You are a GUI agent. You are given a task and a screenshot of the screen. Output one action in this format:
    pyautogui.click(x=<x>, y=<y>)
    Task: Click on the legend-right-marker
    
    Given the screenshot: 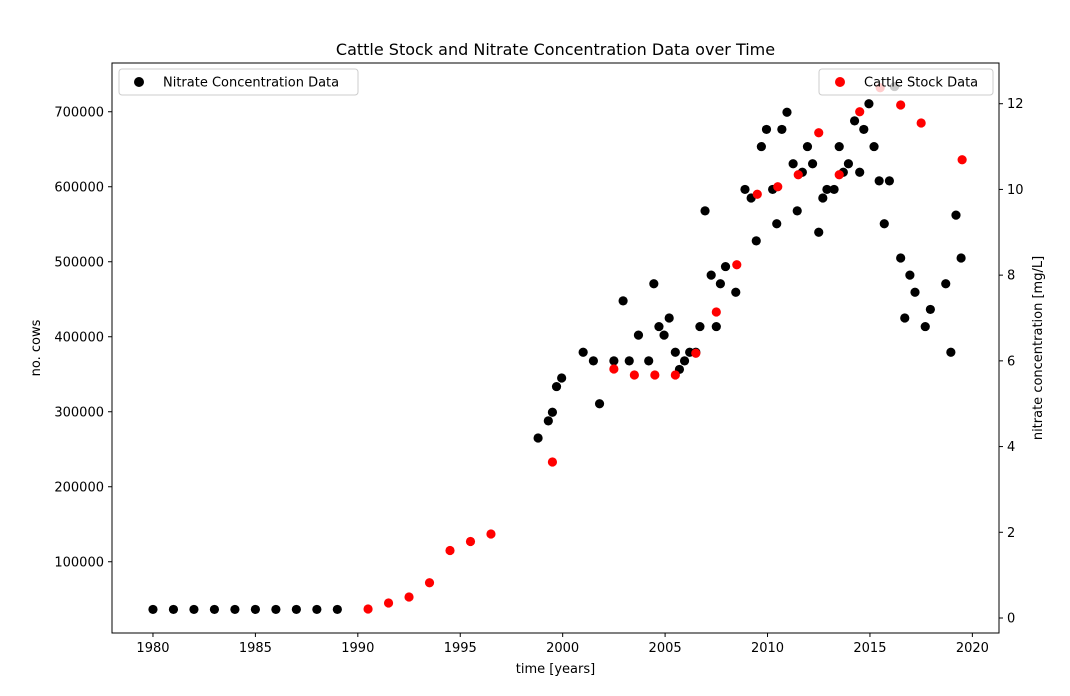 What is the action you would take?
    pyautogui.click(x=840, y=82)
    